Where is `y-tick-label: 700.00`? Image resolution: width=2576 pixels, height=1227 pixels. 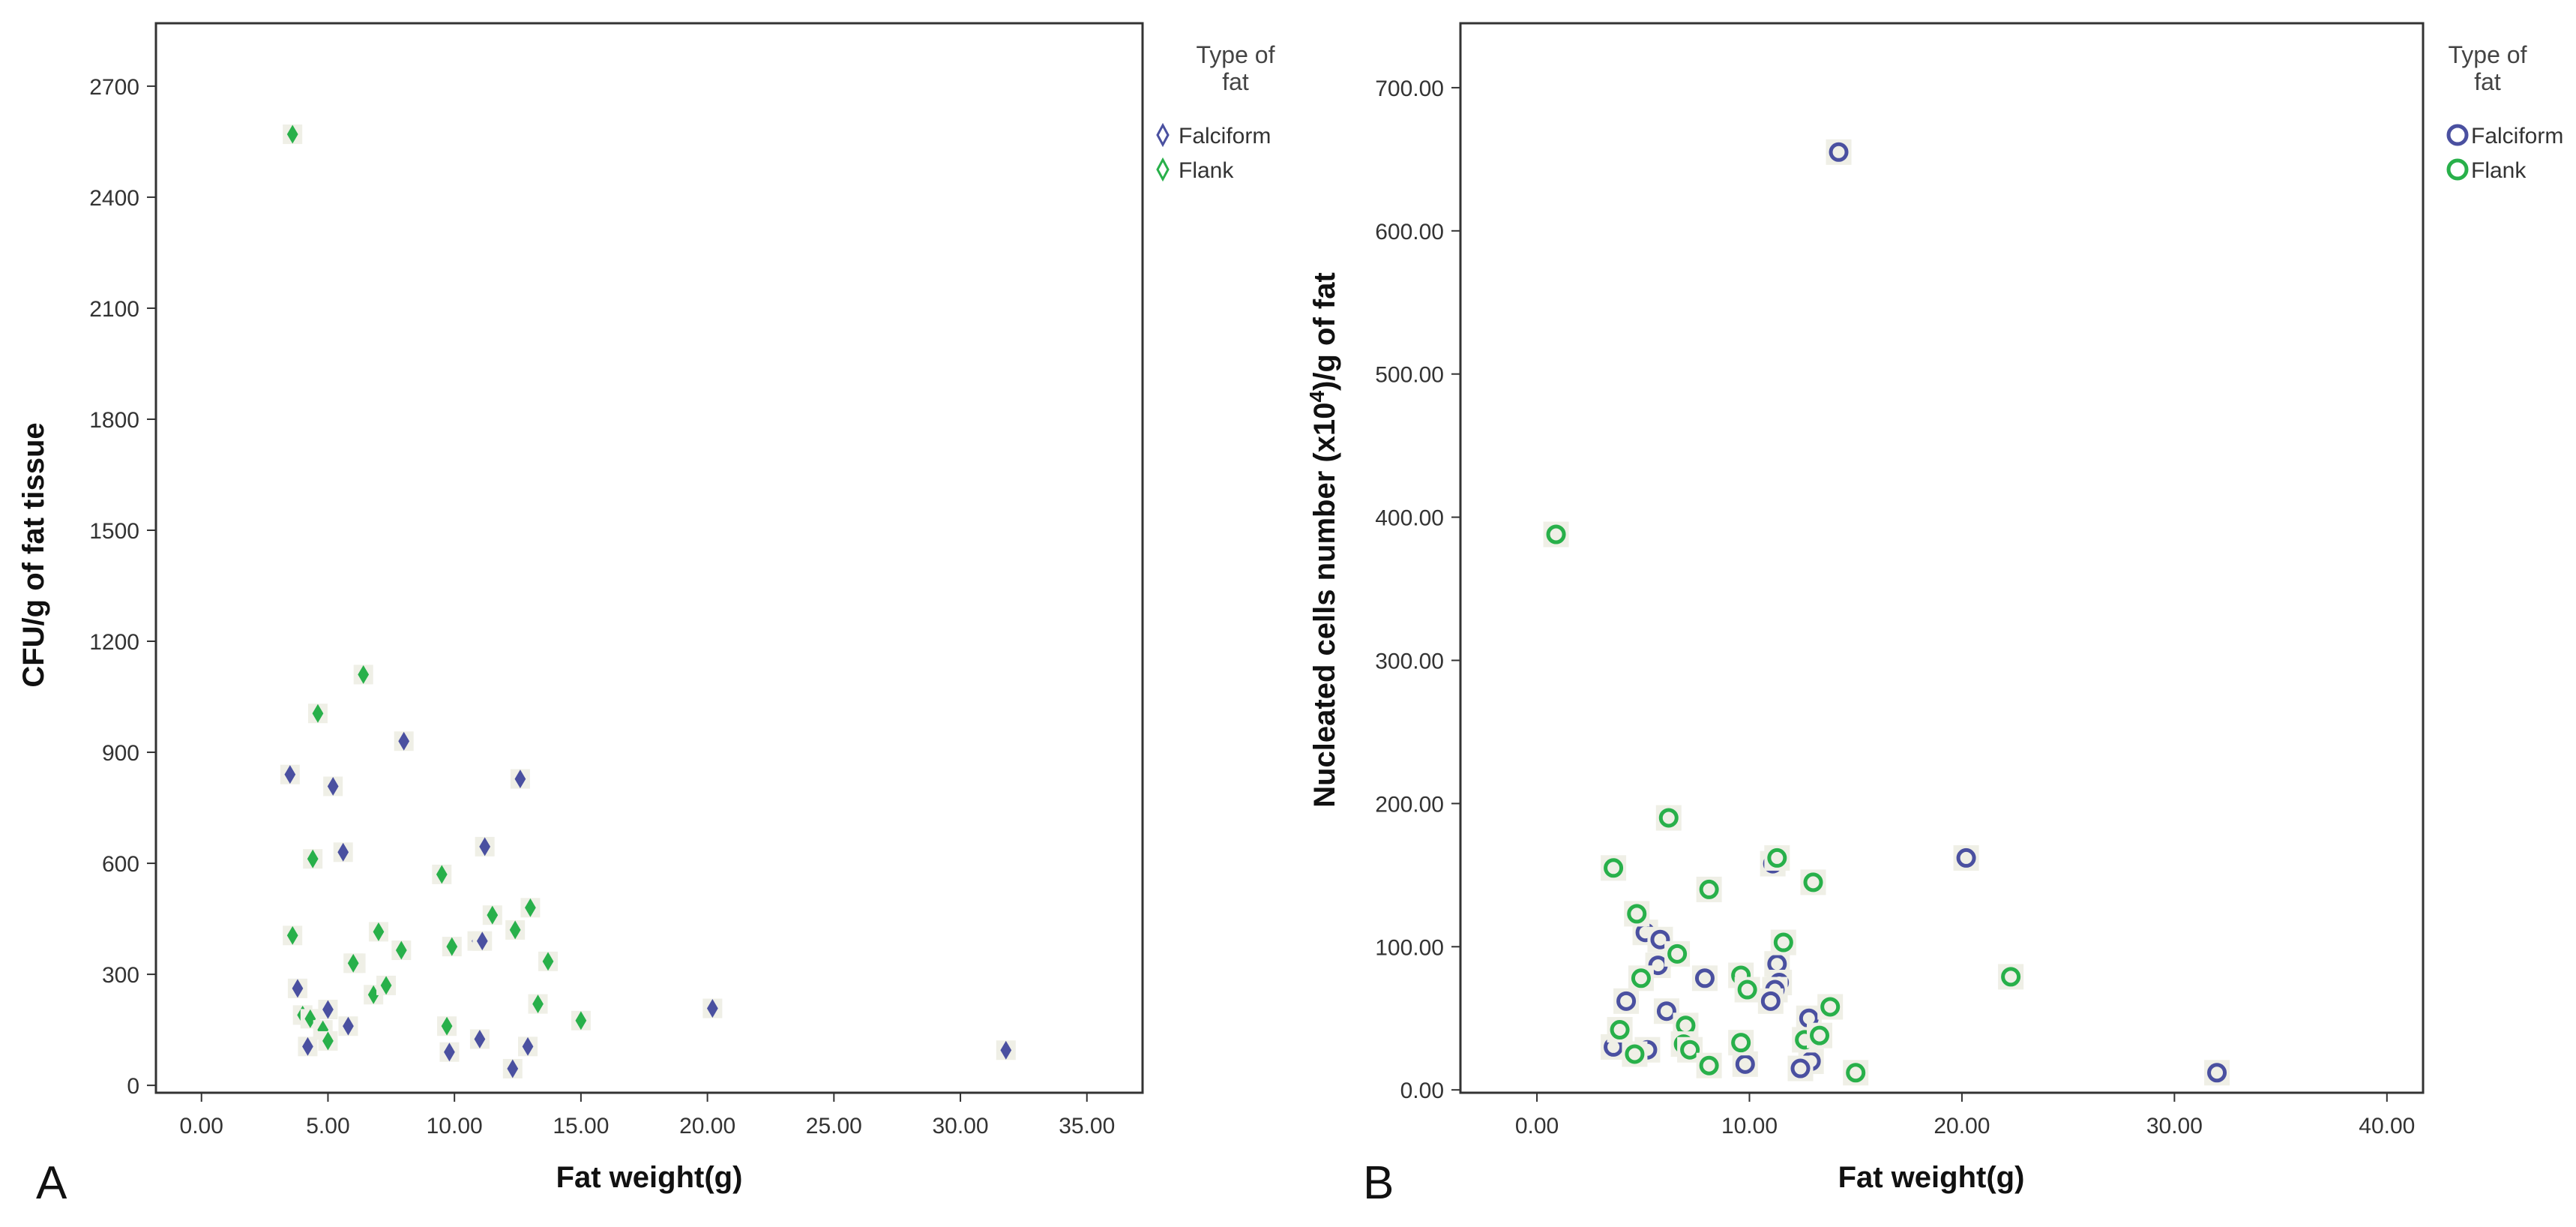 y-tick-label: 700.00 is located at coordinates (1409, 88).